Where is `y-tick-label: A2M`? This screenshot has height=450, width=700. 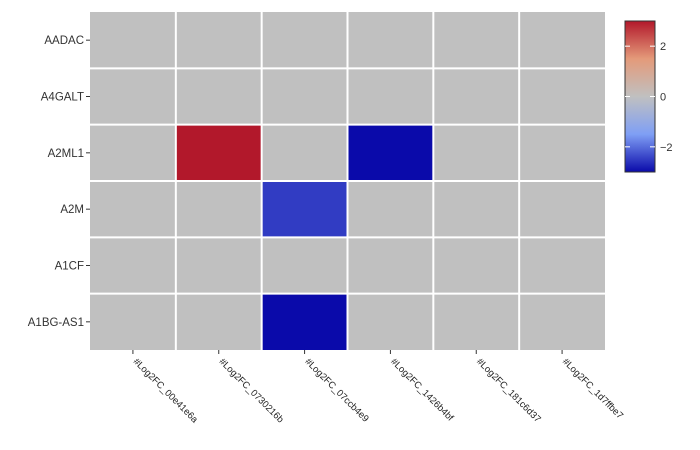
y-tick-label: A2M is located at coordinates (72, 210).